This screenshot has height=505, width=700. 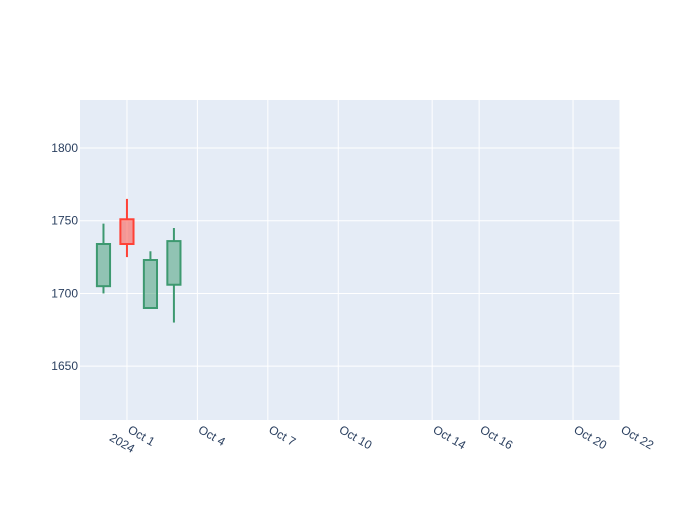 What do you see at coordinates (138, 260) in the screenshot?
I see `candles-layer` at bounding box center [138, 260].